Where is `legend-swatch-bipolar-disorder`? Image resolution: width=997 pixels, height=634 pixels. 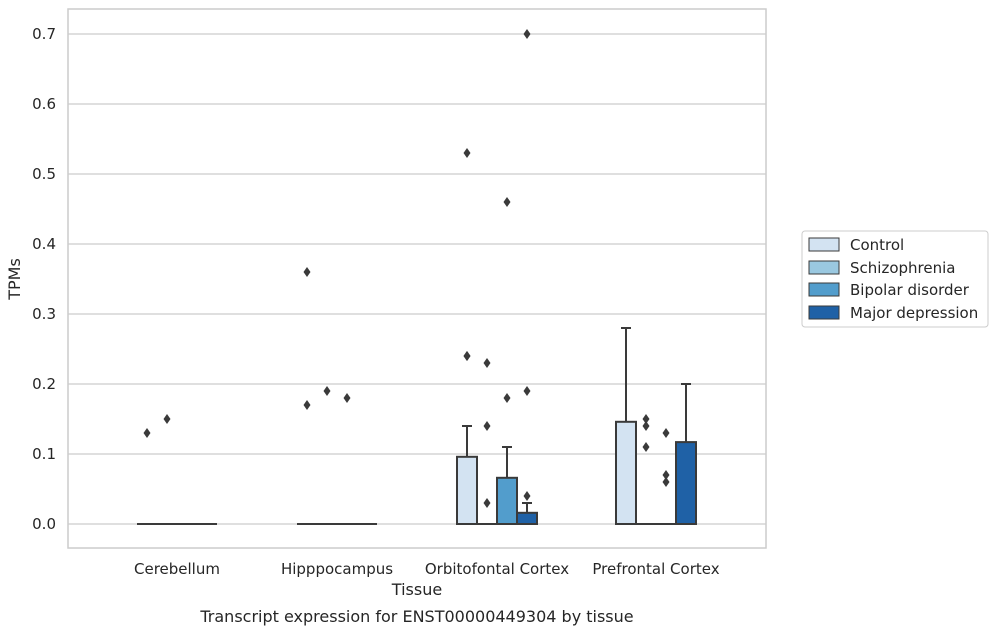
legend-swatch-bipolar-disorder is located at coordinates (824, 289).